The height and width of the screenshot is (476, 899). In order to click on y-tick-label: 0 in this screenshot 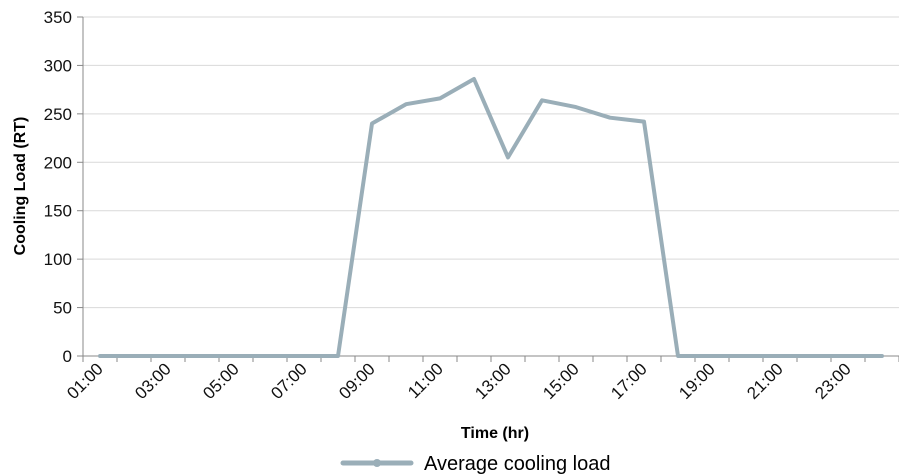, I will do `click(67, 356)`.